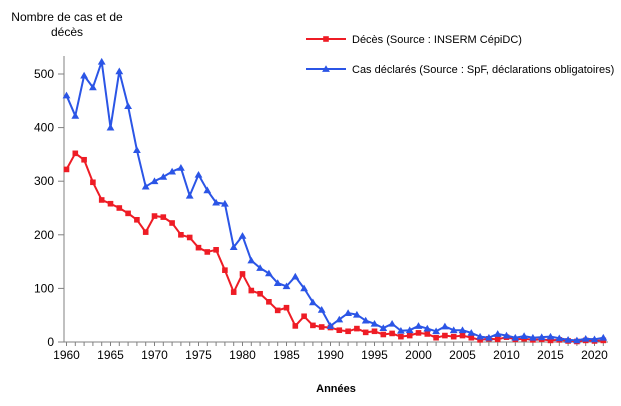  What do you see at coordinates (550, 355) in the screenshot?
I see `svg-text: 2015` at bounding box center [550, 355].